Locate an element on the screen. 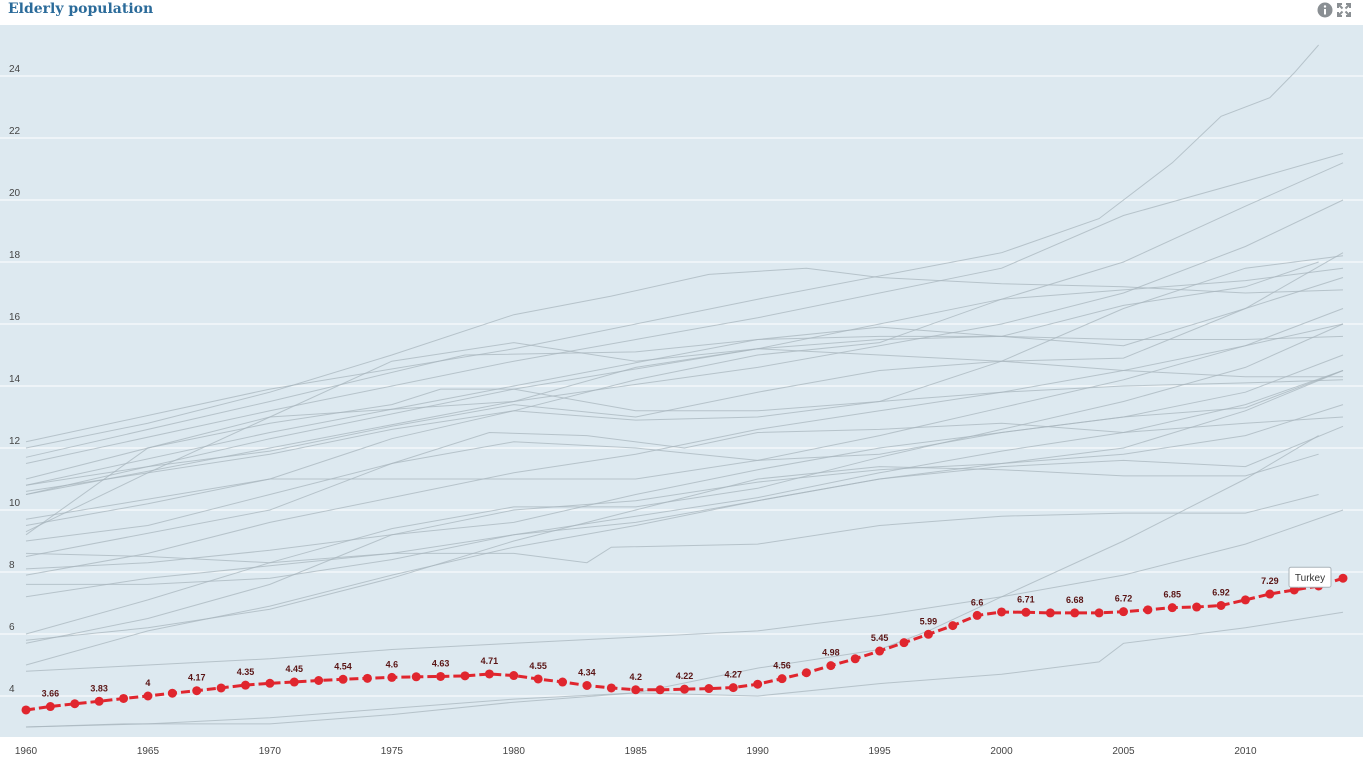  data-label: 4.22 is located at coordinates (685, 676).